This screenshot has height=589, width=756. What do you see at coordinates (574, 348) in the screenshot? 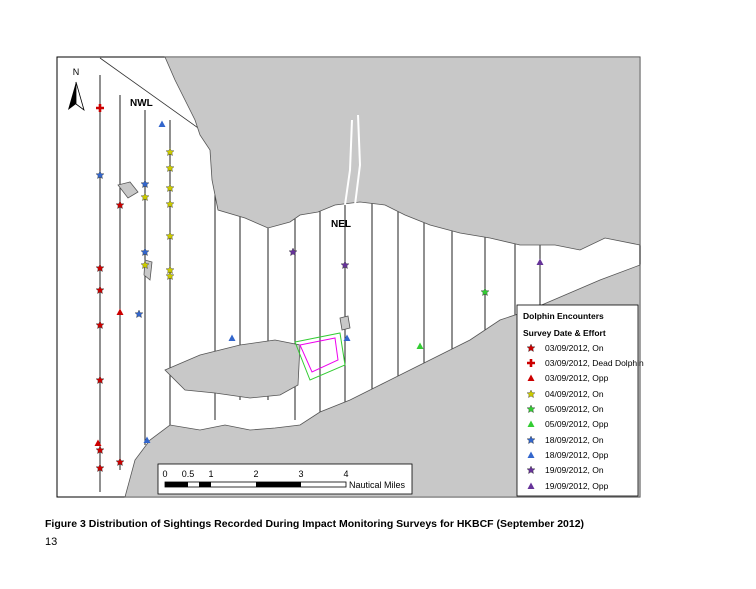
I see `legend-entry: 03/09/2012, On` at bounding box center [574, 348].